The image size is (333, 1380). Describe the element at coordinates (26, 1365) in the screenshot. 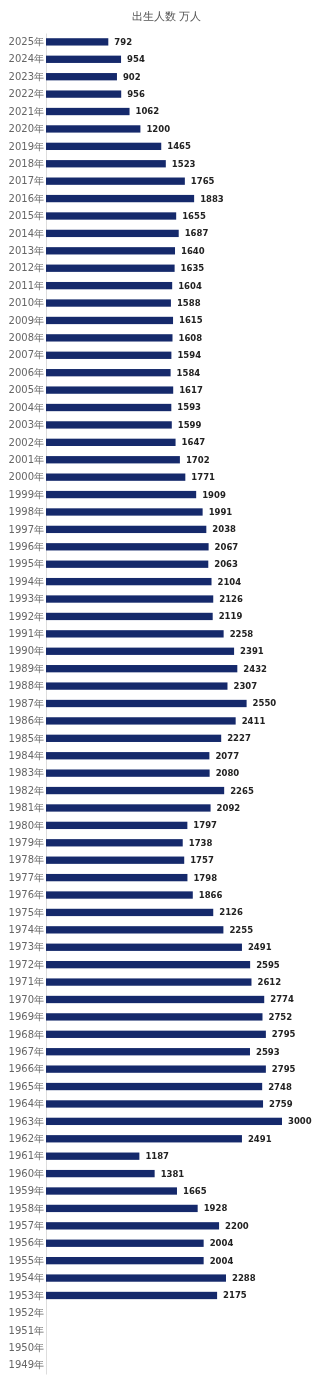

I see `y-tick-label: 1949年` at that location.